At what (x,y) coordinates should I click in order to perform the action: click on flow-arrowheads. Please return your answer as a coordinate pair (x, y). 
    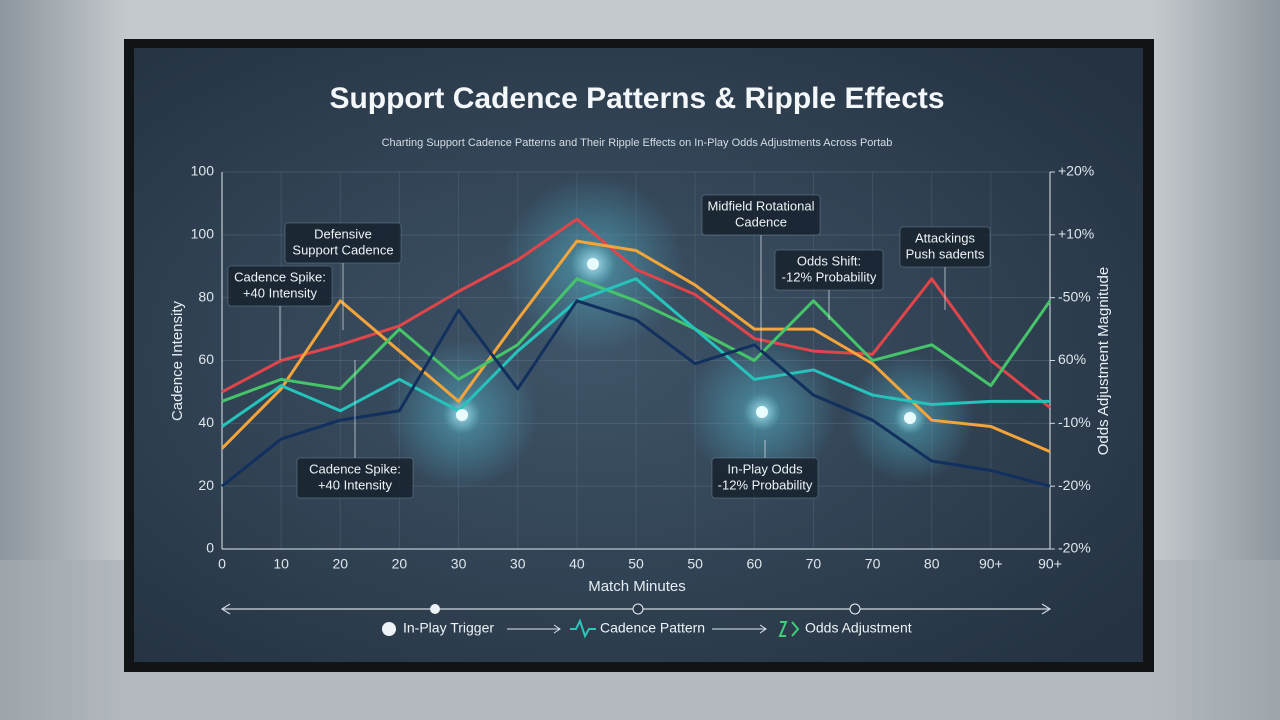
    Looking at the image, I should click on (636, 609).